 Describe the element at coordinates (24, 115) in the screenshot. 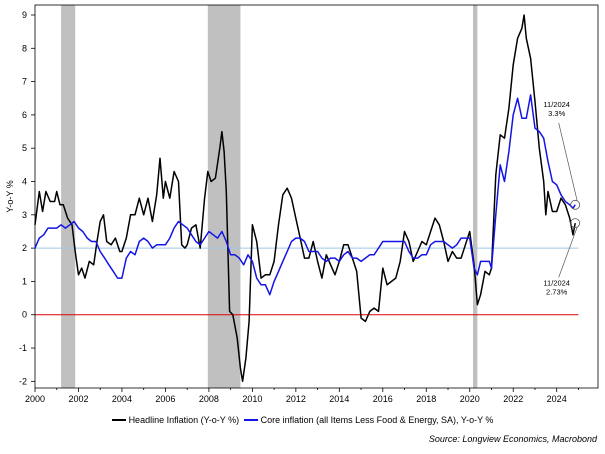

I see `y-tick-label-8: 6` at that location.